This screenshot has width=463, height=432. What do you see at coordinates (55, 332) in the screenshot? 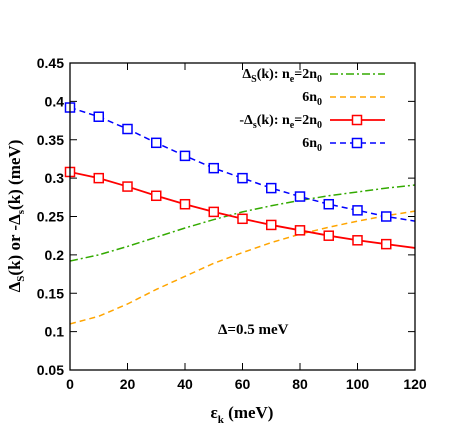
I see `y-tick-label-1: 0.1` at bounding box center [55, 332].